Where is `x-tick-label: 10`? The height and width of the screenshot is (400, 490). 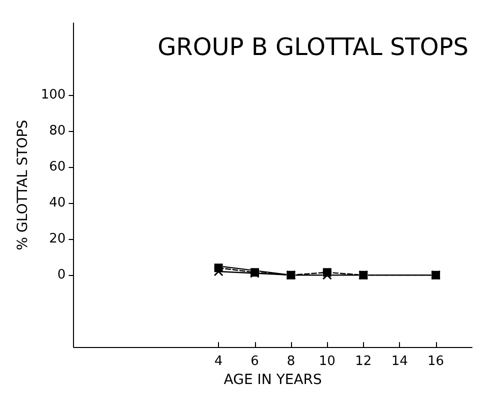
x-tick-label: 10 is located at coordinates (327, 362).